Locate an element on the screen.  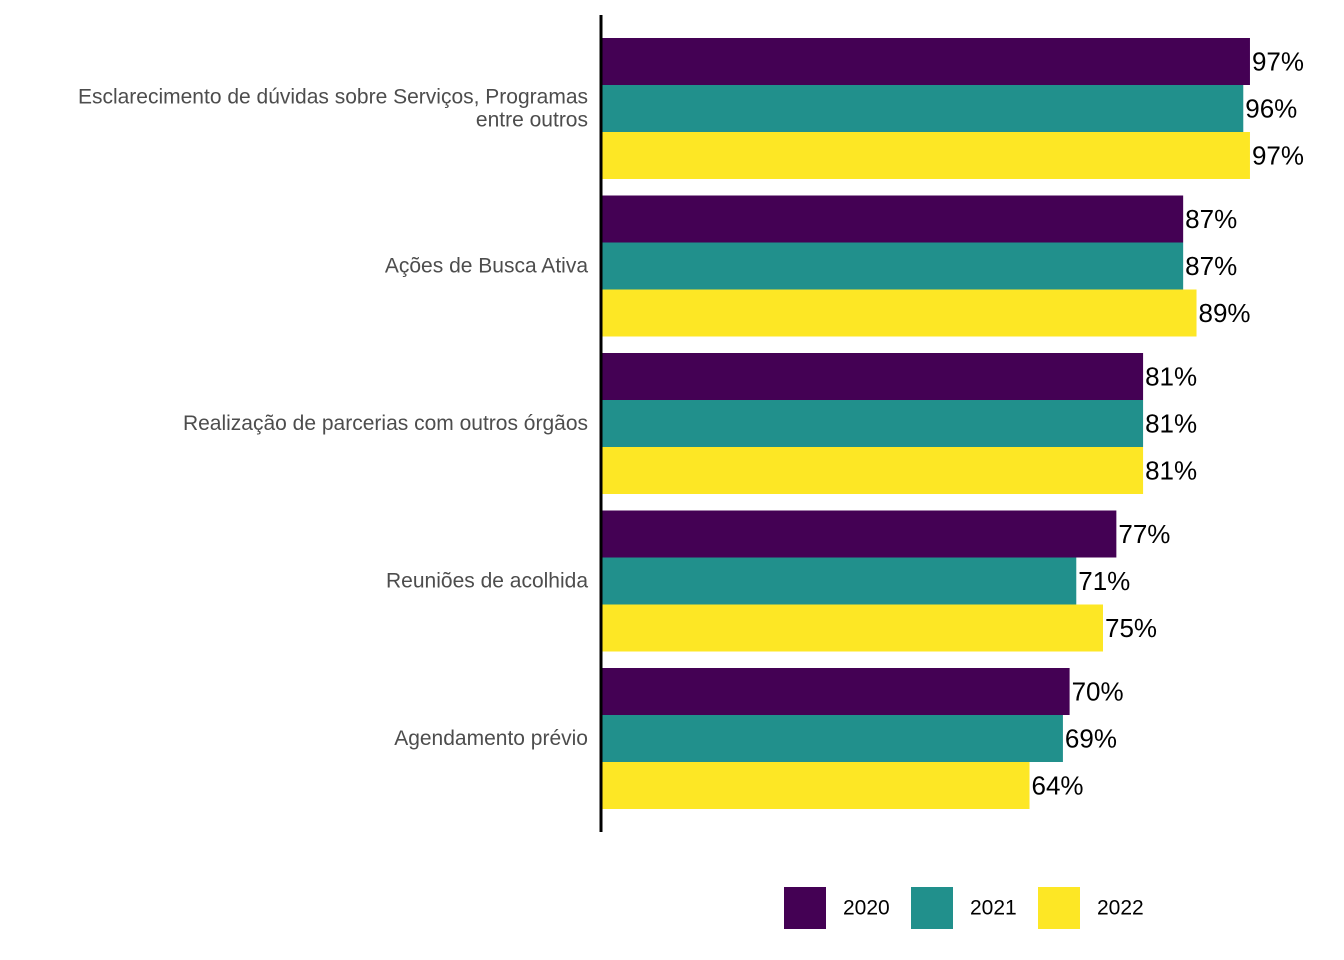
legend-label-2022: 2022 is located at coordinates (1120, 908).